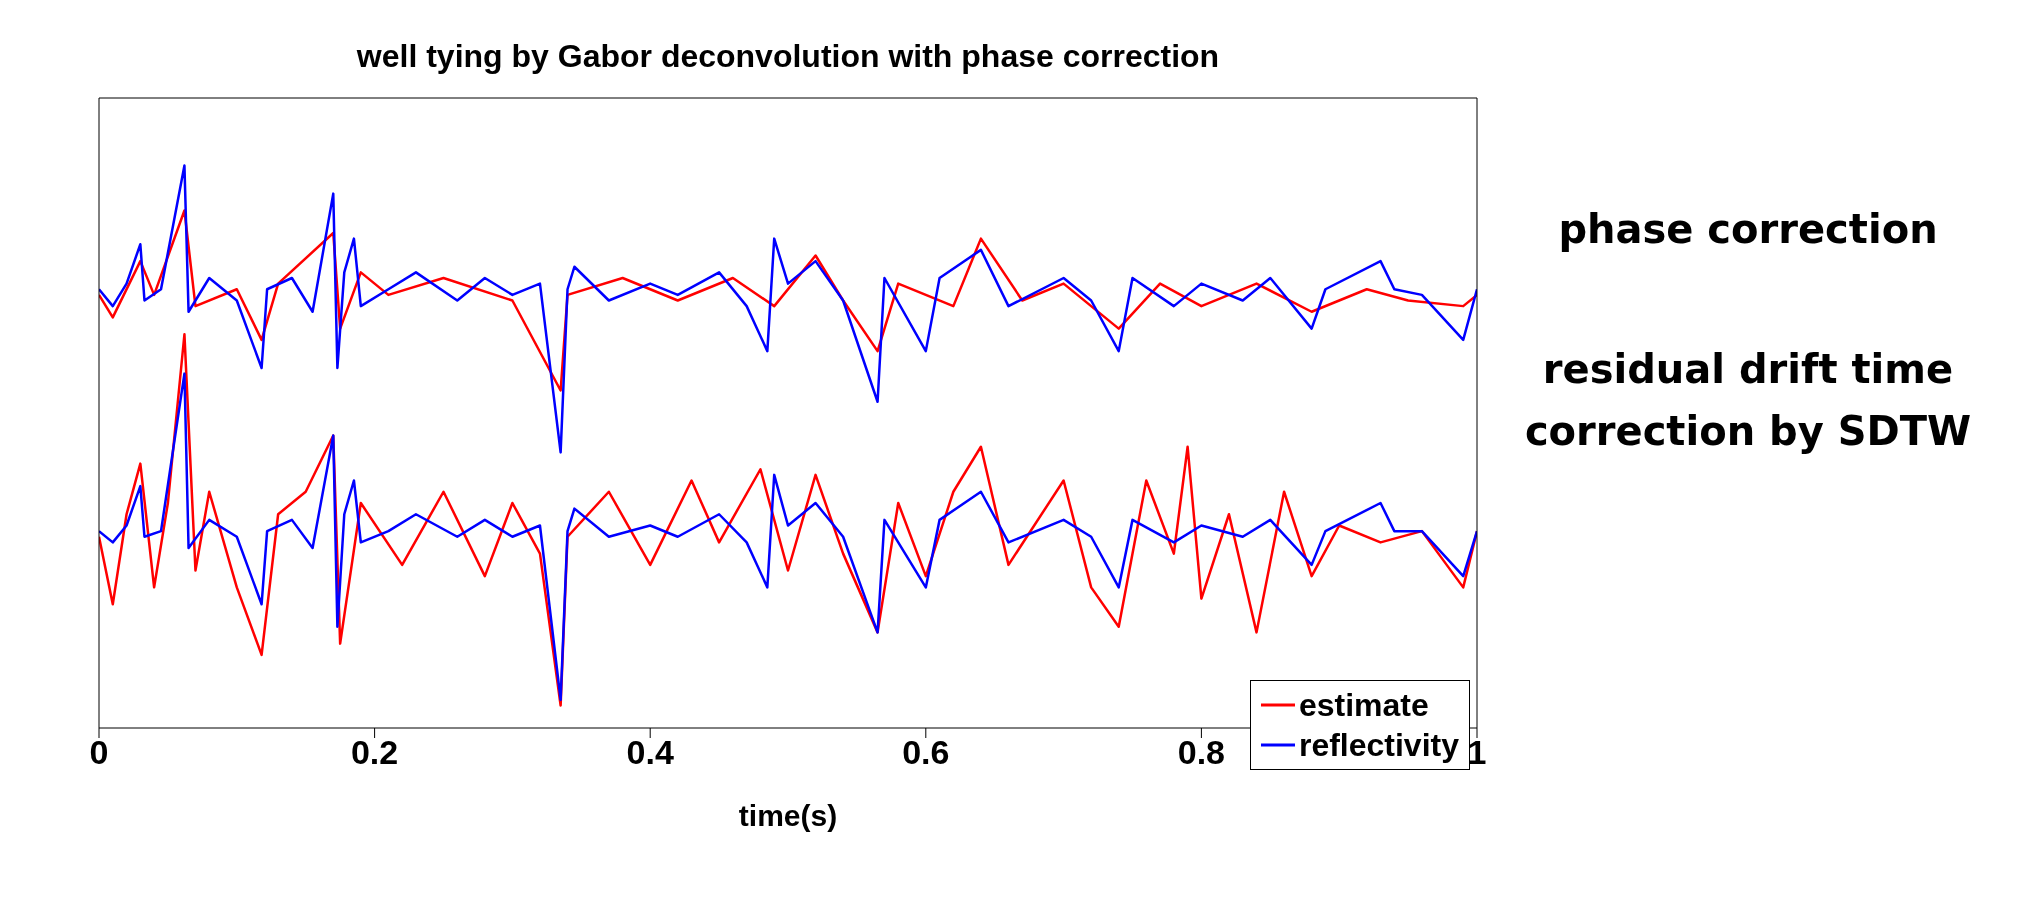 This screenshot has height=914, width=2033. What do you see at coordinates (1477, 752) in the screenshot?
I see `x-tick-label: 1` at bounding box center [1477, 752].